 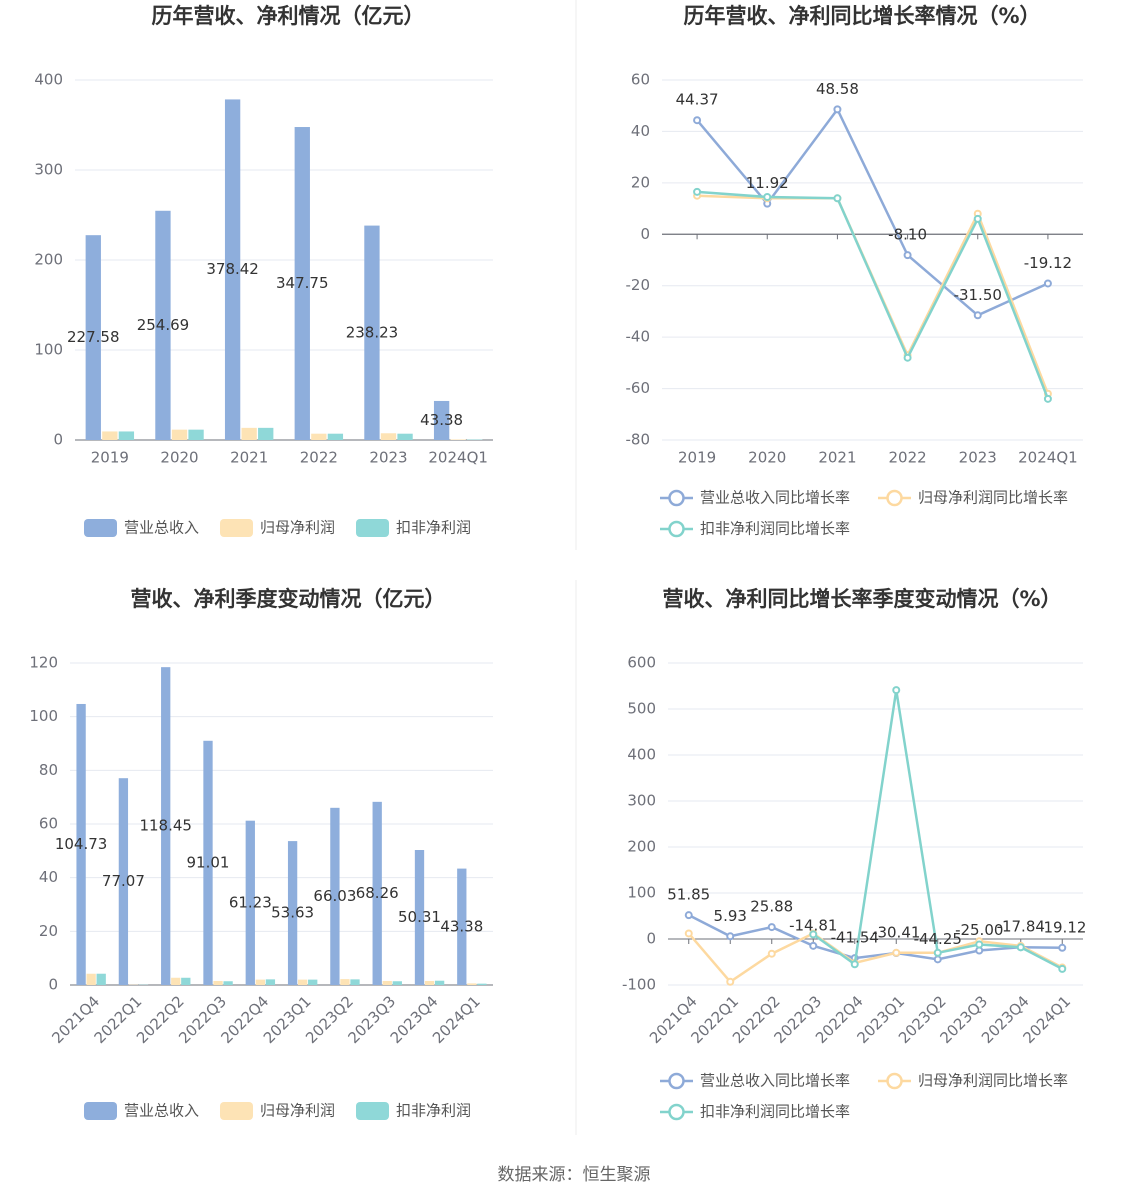 What do you see at coordinates (48, 80) in the screenshot?
I see `y-tick-label: 400` at bounding box center [48, 80].